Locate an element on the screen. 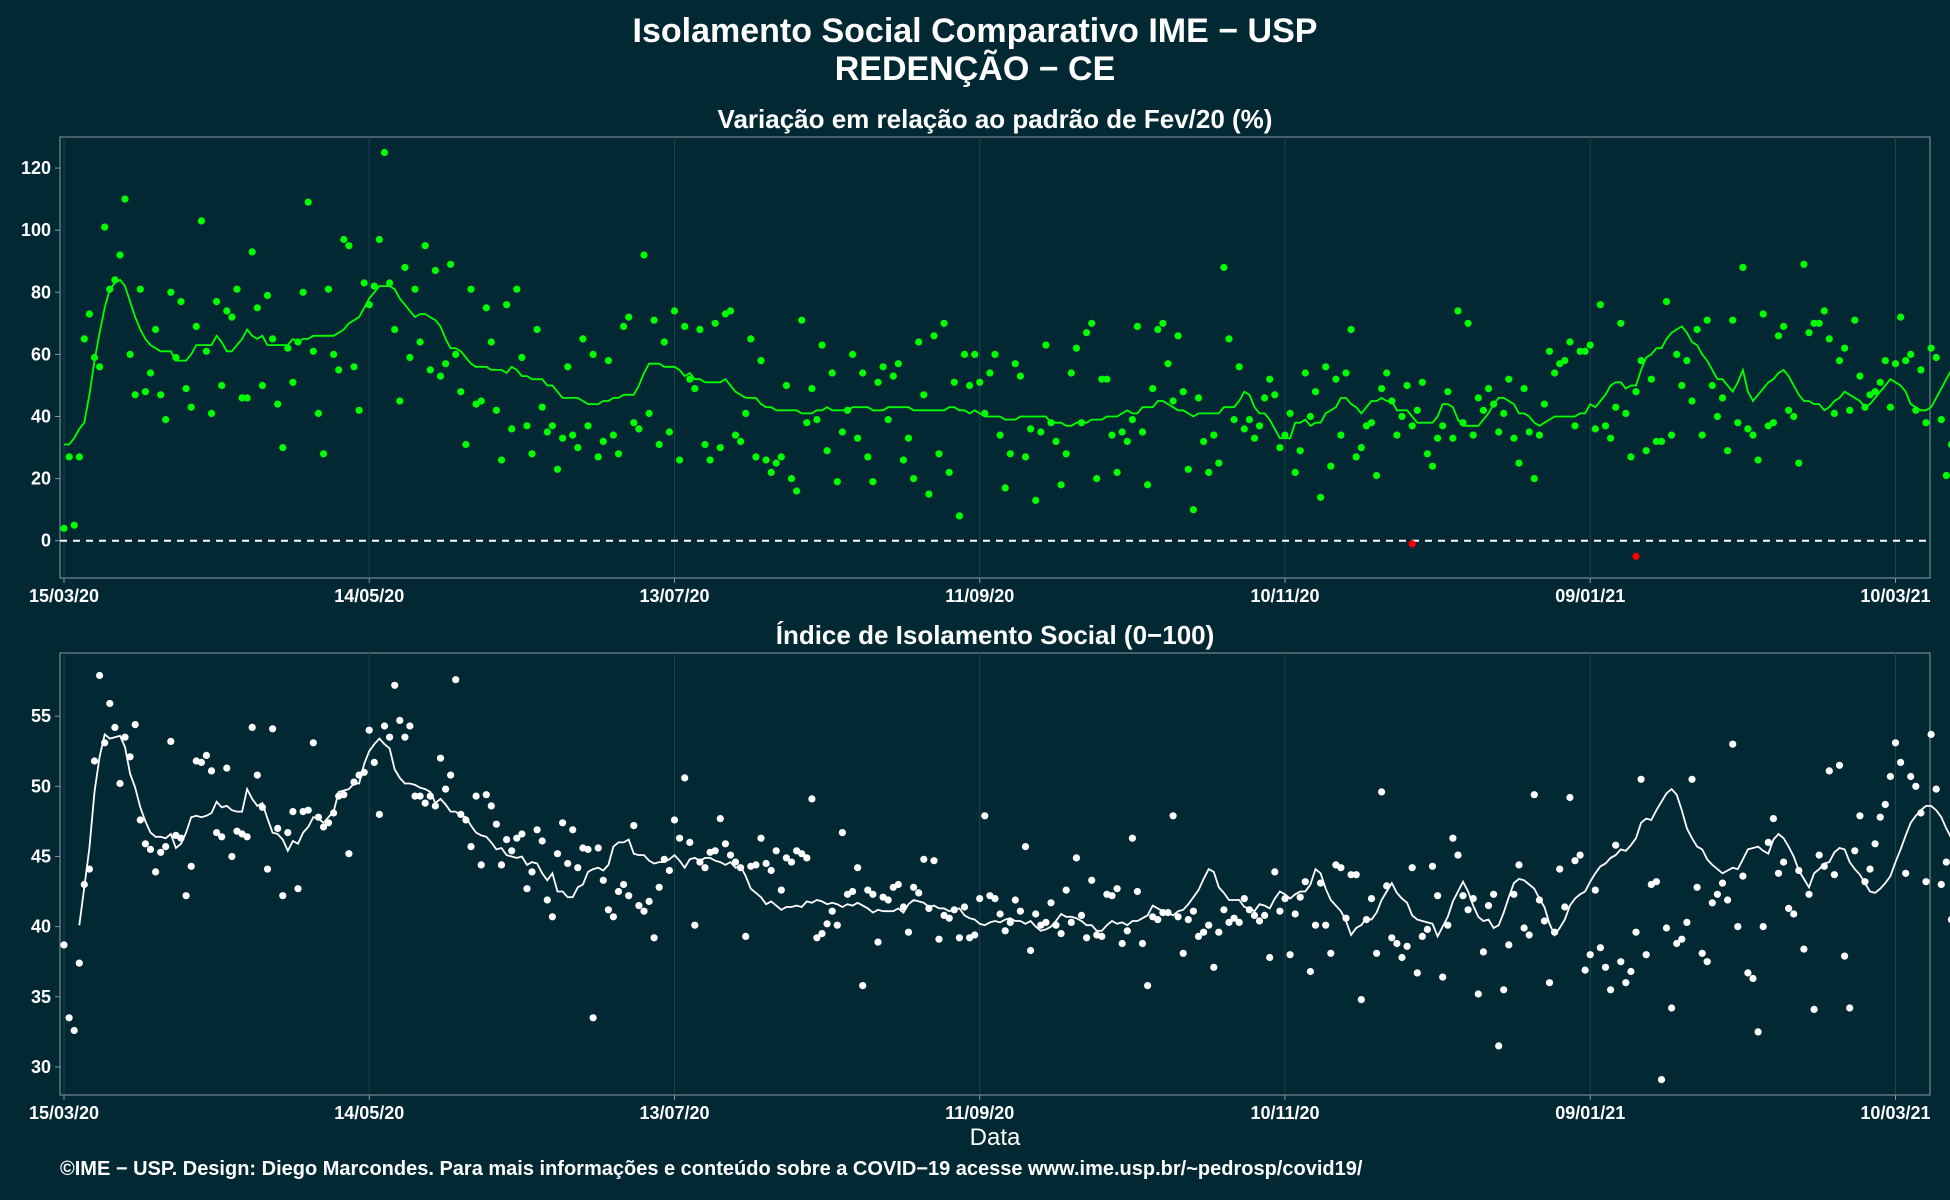  x-tick-label: 15/03/20 is located at coordinates (64, 1113).